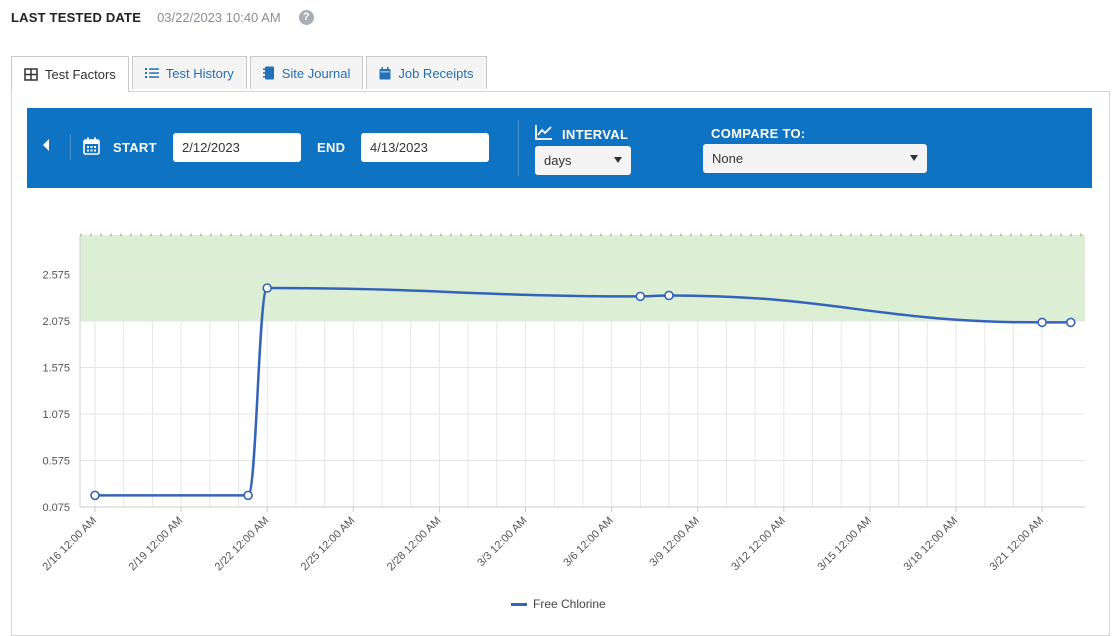 The image size is (1117, 636). What do you see at coordinates (268, 73) in the screenshot?
I see `notebook-icon` at bounding box center [268, 73].